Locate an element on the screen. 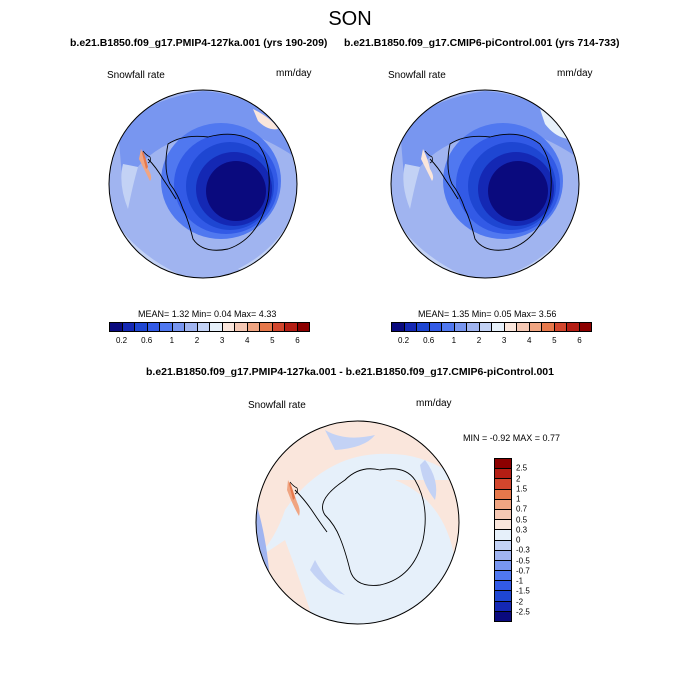 Image resolution: width=700 pixels, height=700 pixels. panel-2-colorbar-tick-label: 3 is located at coordinates (504, 340).